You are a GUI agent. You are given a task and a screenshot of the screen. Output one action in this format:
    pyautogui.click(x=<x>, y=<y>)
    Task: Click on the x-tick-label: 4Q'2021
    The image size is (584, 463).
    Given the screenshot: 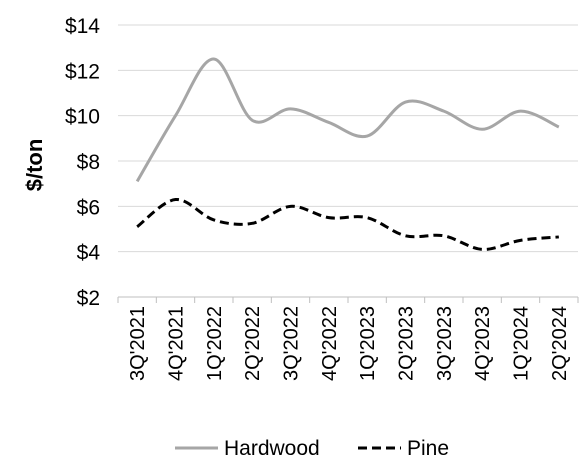 What is the action you would take?
    pyautogui.click(x=177, y=343)
    